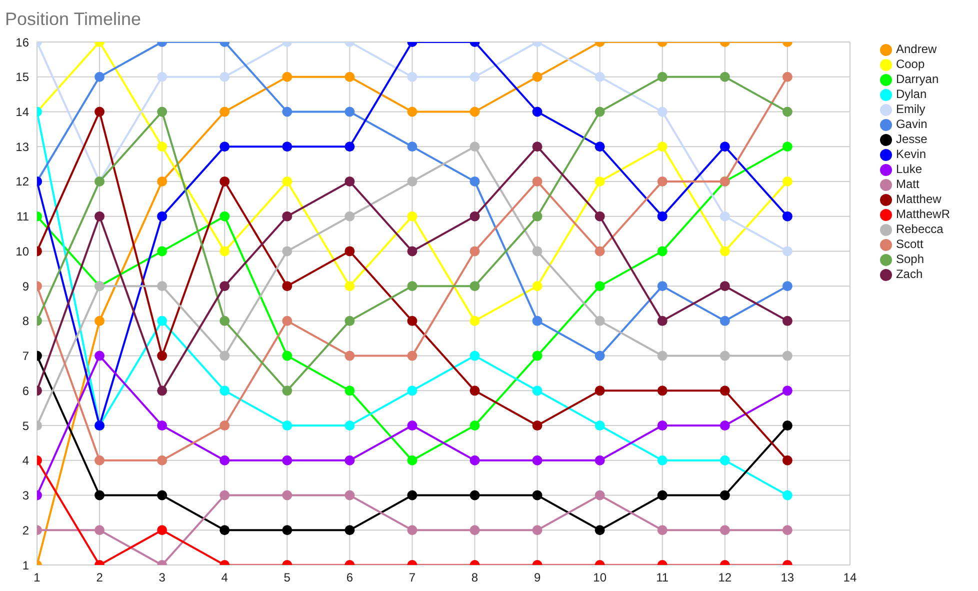  What do you see at coordinates (23, 111) in the screenshot?
I see `y-tick-label: 14` at bounding box center [23, 111].